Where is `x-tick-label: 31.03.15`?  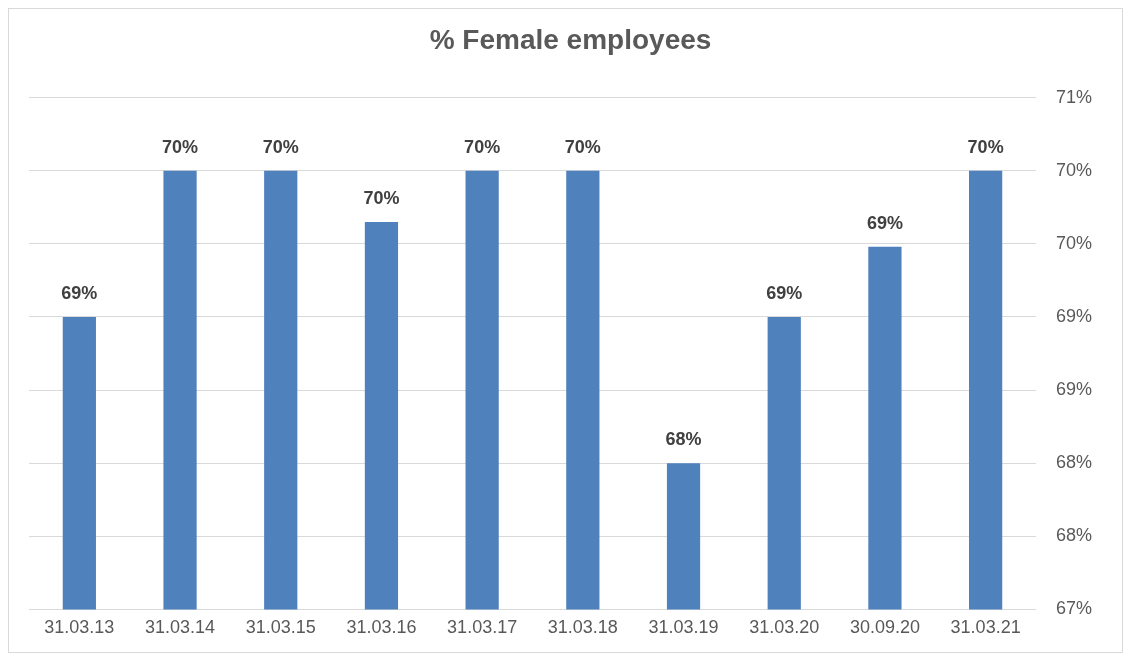
x-tick-label: 31.03.15 is located at coordinates (280, 627).